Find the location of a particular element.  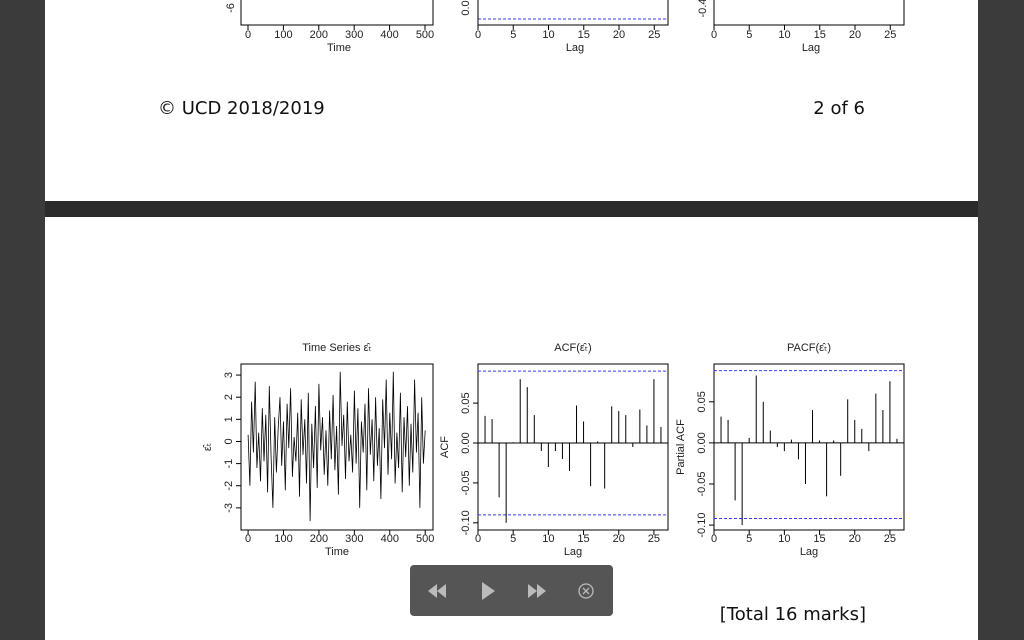

fast-forward-button is located at coordinates (537, 591).